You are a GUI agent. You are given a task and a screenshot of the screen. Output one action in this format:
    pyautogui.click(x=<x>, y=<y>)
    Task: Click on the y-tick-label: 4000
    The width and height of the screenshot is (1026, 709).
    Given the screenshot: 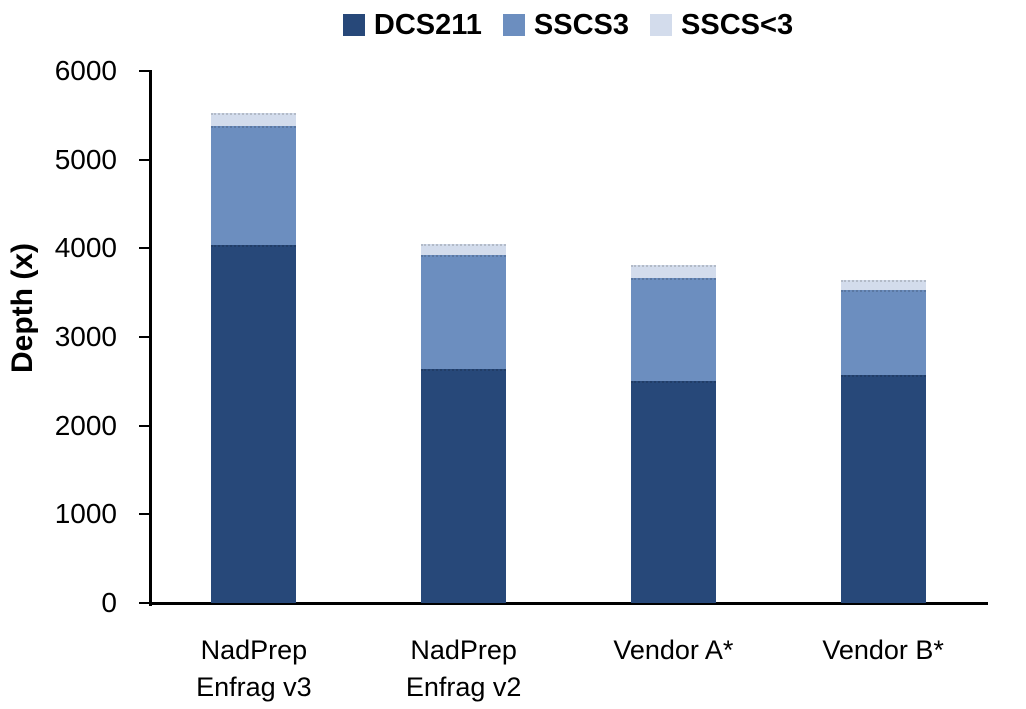 What is the action you would take?
    pyautogui.click(x=85, y=248)
    